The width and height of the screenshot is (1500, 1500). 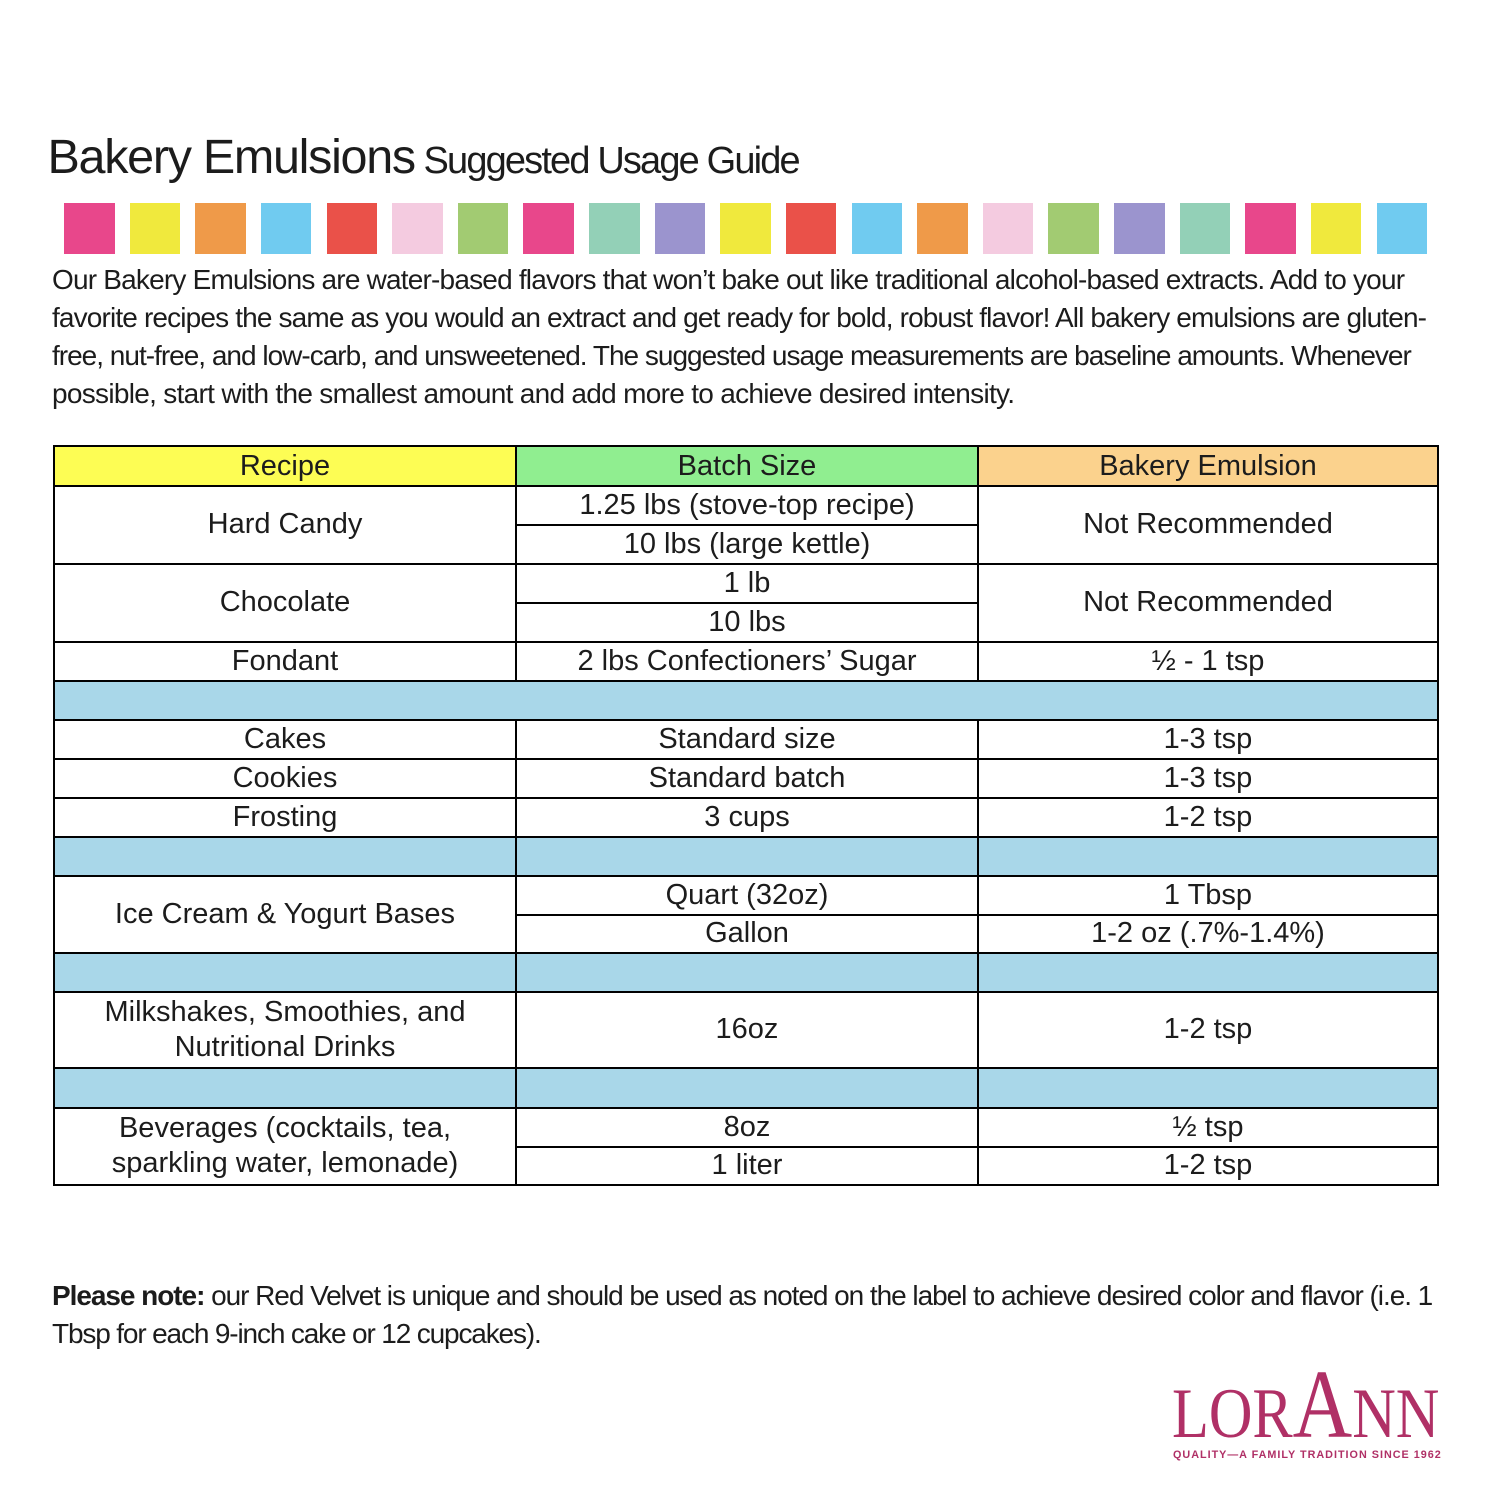 What do you see at coordinates (1395, 1414) in the screenshot?
I see `svg-text: NN` at bounding box center [1395, 1414].